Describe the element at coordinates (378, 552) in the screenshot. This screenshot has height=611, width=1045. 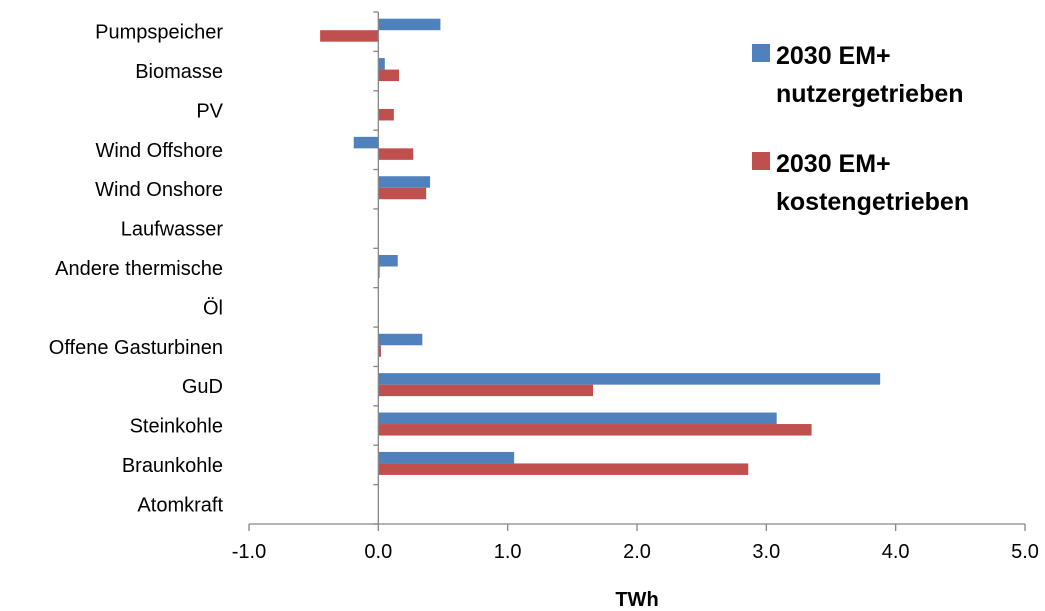
I see `x-tick-label: 0.0` at that location.